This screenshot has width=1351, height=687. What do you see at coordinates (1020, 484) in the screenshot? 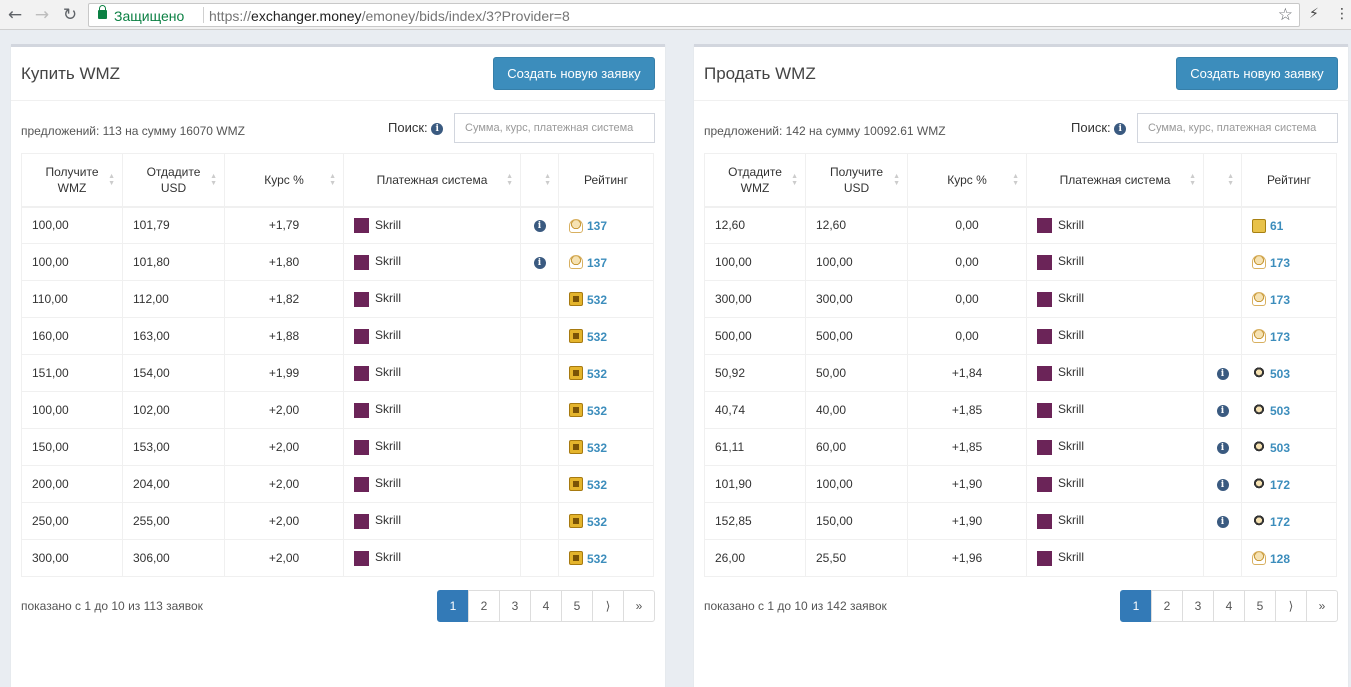
I see `table-row: 101,90 100,00 +1,90 Skrill i 172` at bounding box center [1020, 484].